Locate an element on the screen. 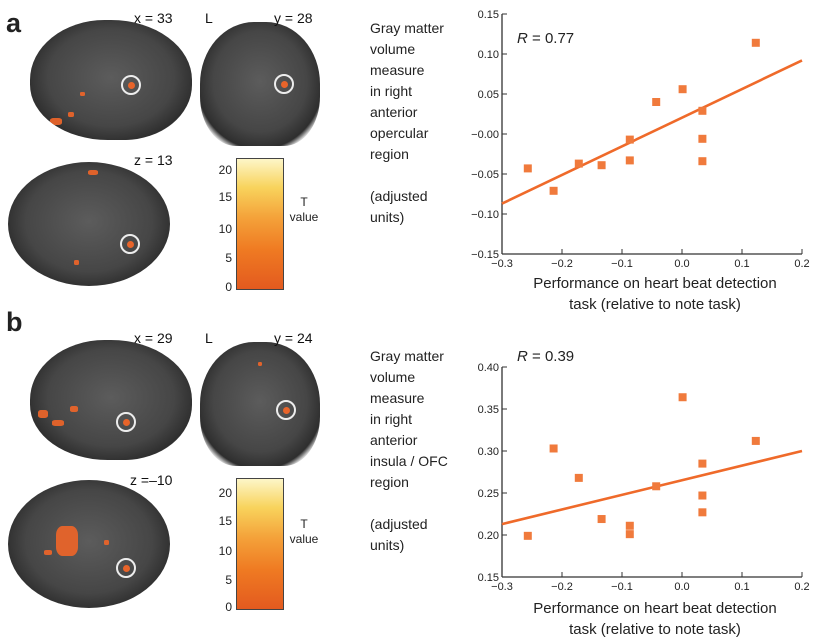 The height and width of the screenshot is (643, 817). panel-b-r-label: R = 0.39 is located at coordinates (545, 356).